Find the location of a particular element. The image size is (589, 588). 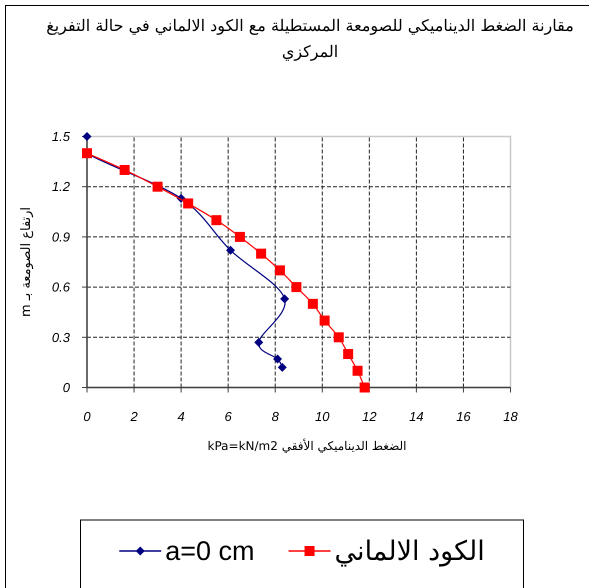

x-tick-label: 12 is located at coordinates (370, 416).